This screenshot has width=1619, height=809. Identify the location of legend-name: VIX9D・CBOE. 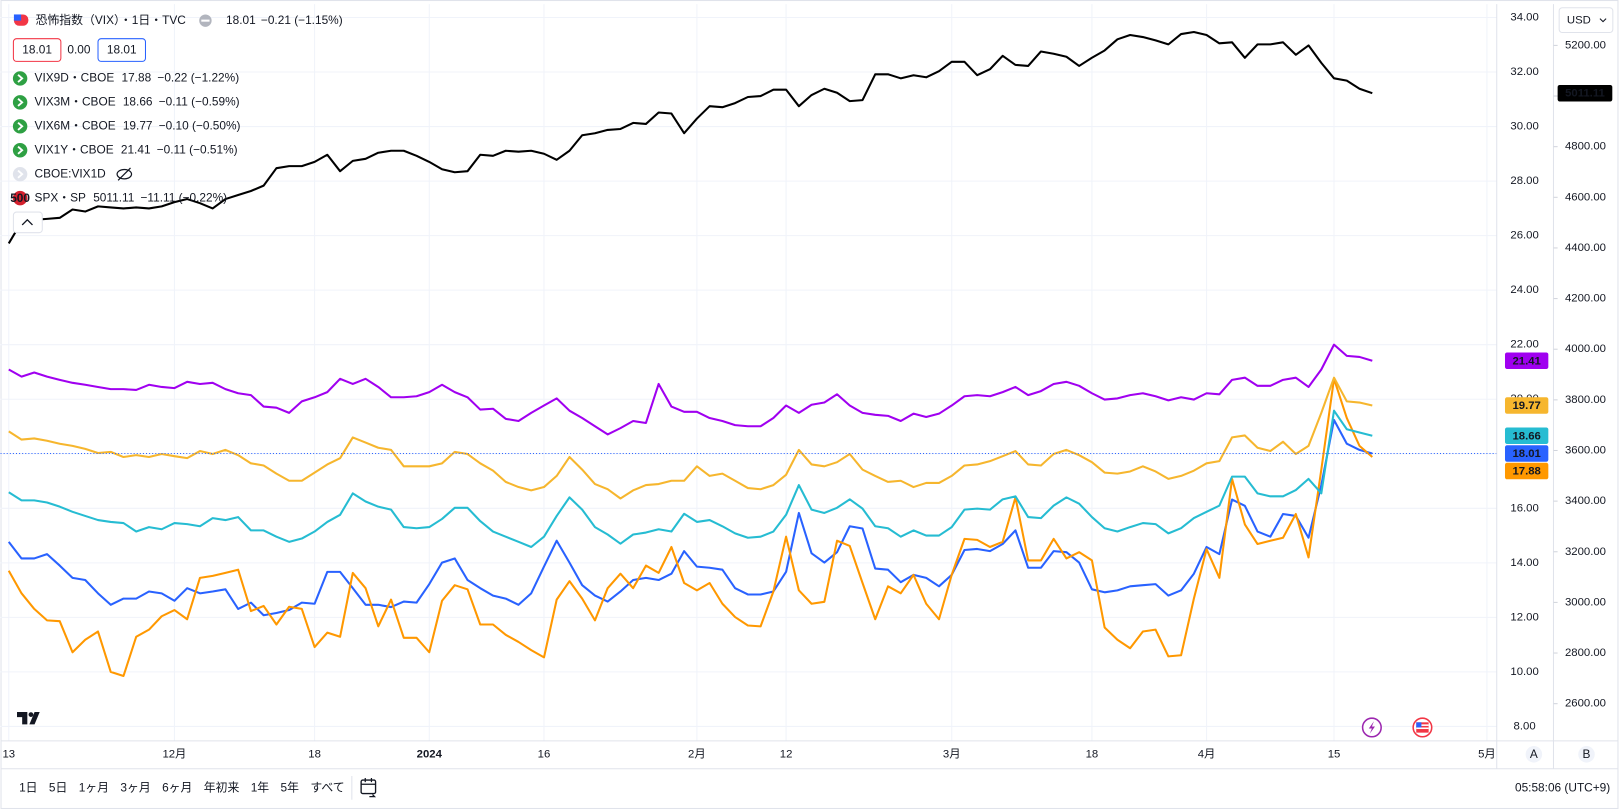
(75, 78).